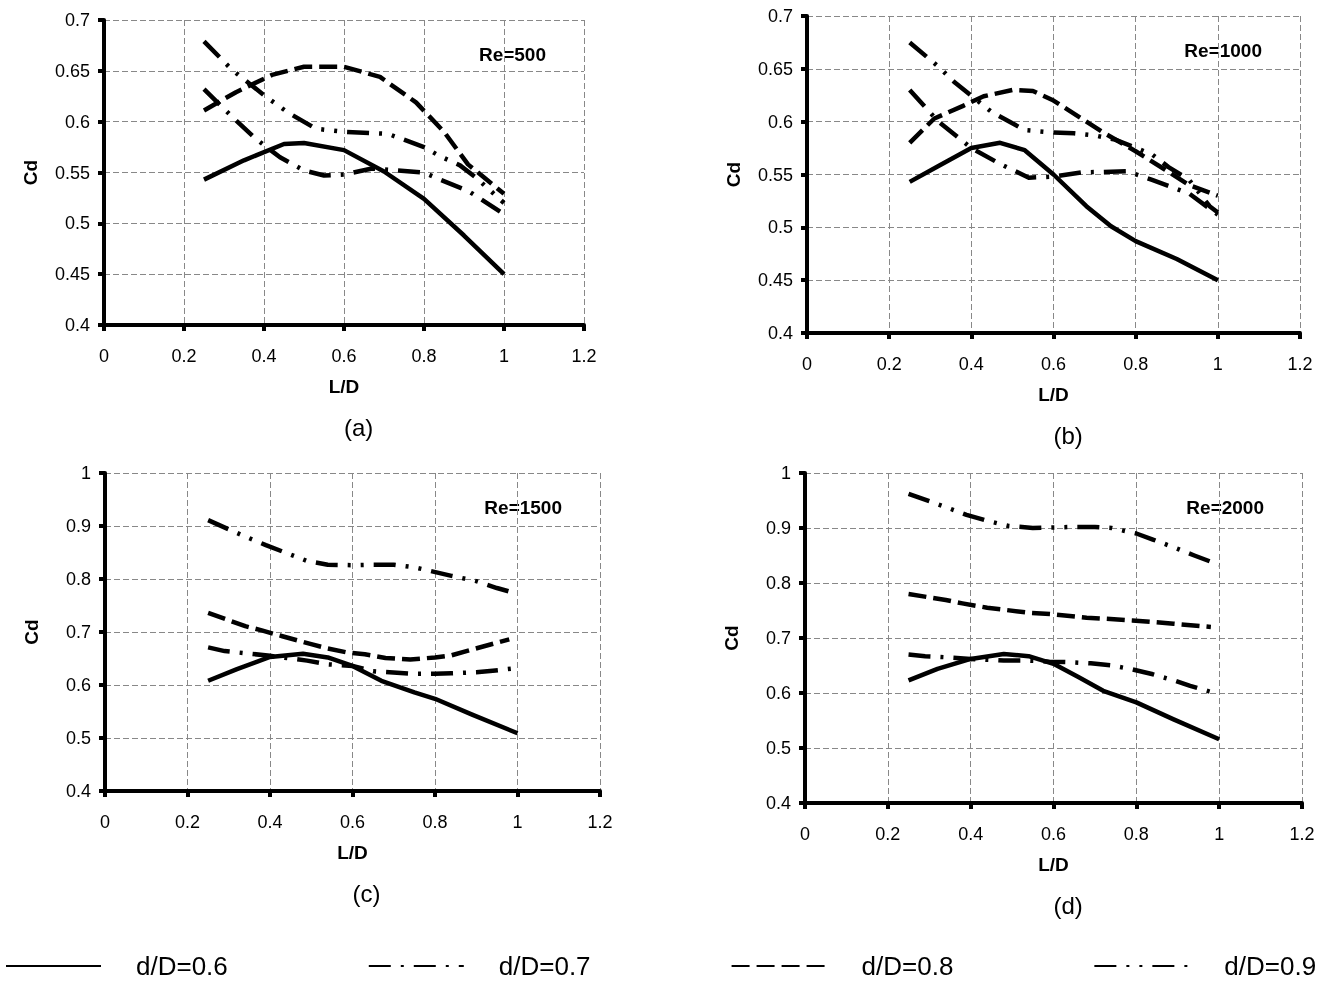 The image size is (1331, 986). I want to click on annotation: Re=2000, so click(1225, 507).